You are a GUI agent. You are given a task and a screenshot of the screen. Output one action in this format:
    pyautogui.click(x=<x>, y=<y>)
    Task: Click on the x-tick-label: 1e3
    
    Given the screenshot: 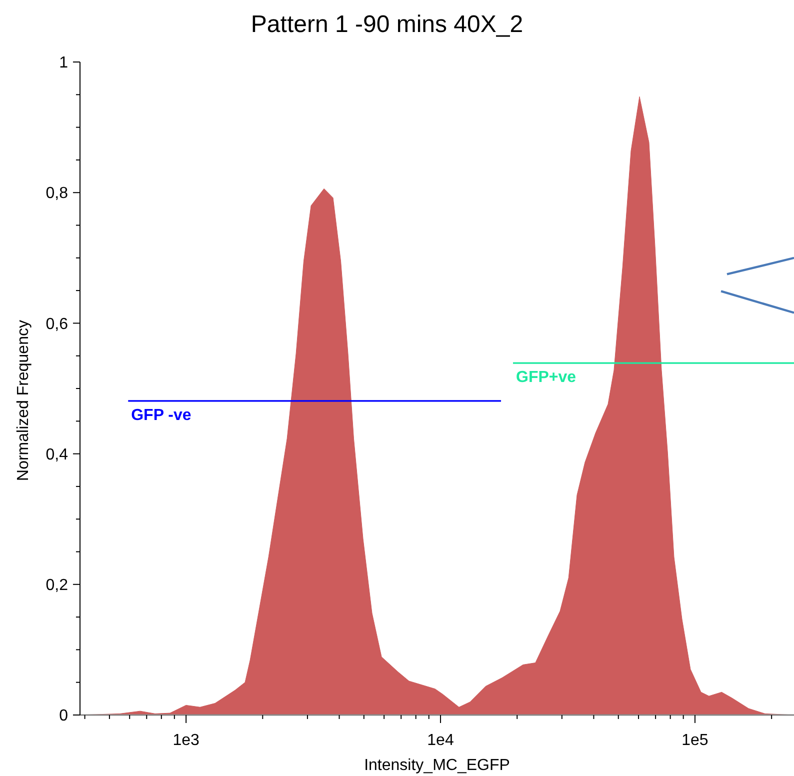 What is the action you would take?
    pyautogui.click(x=186, y=740)
    